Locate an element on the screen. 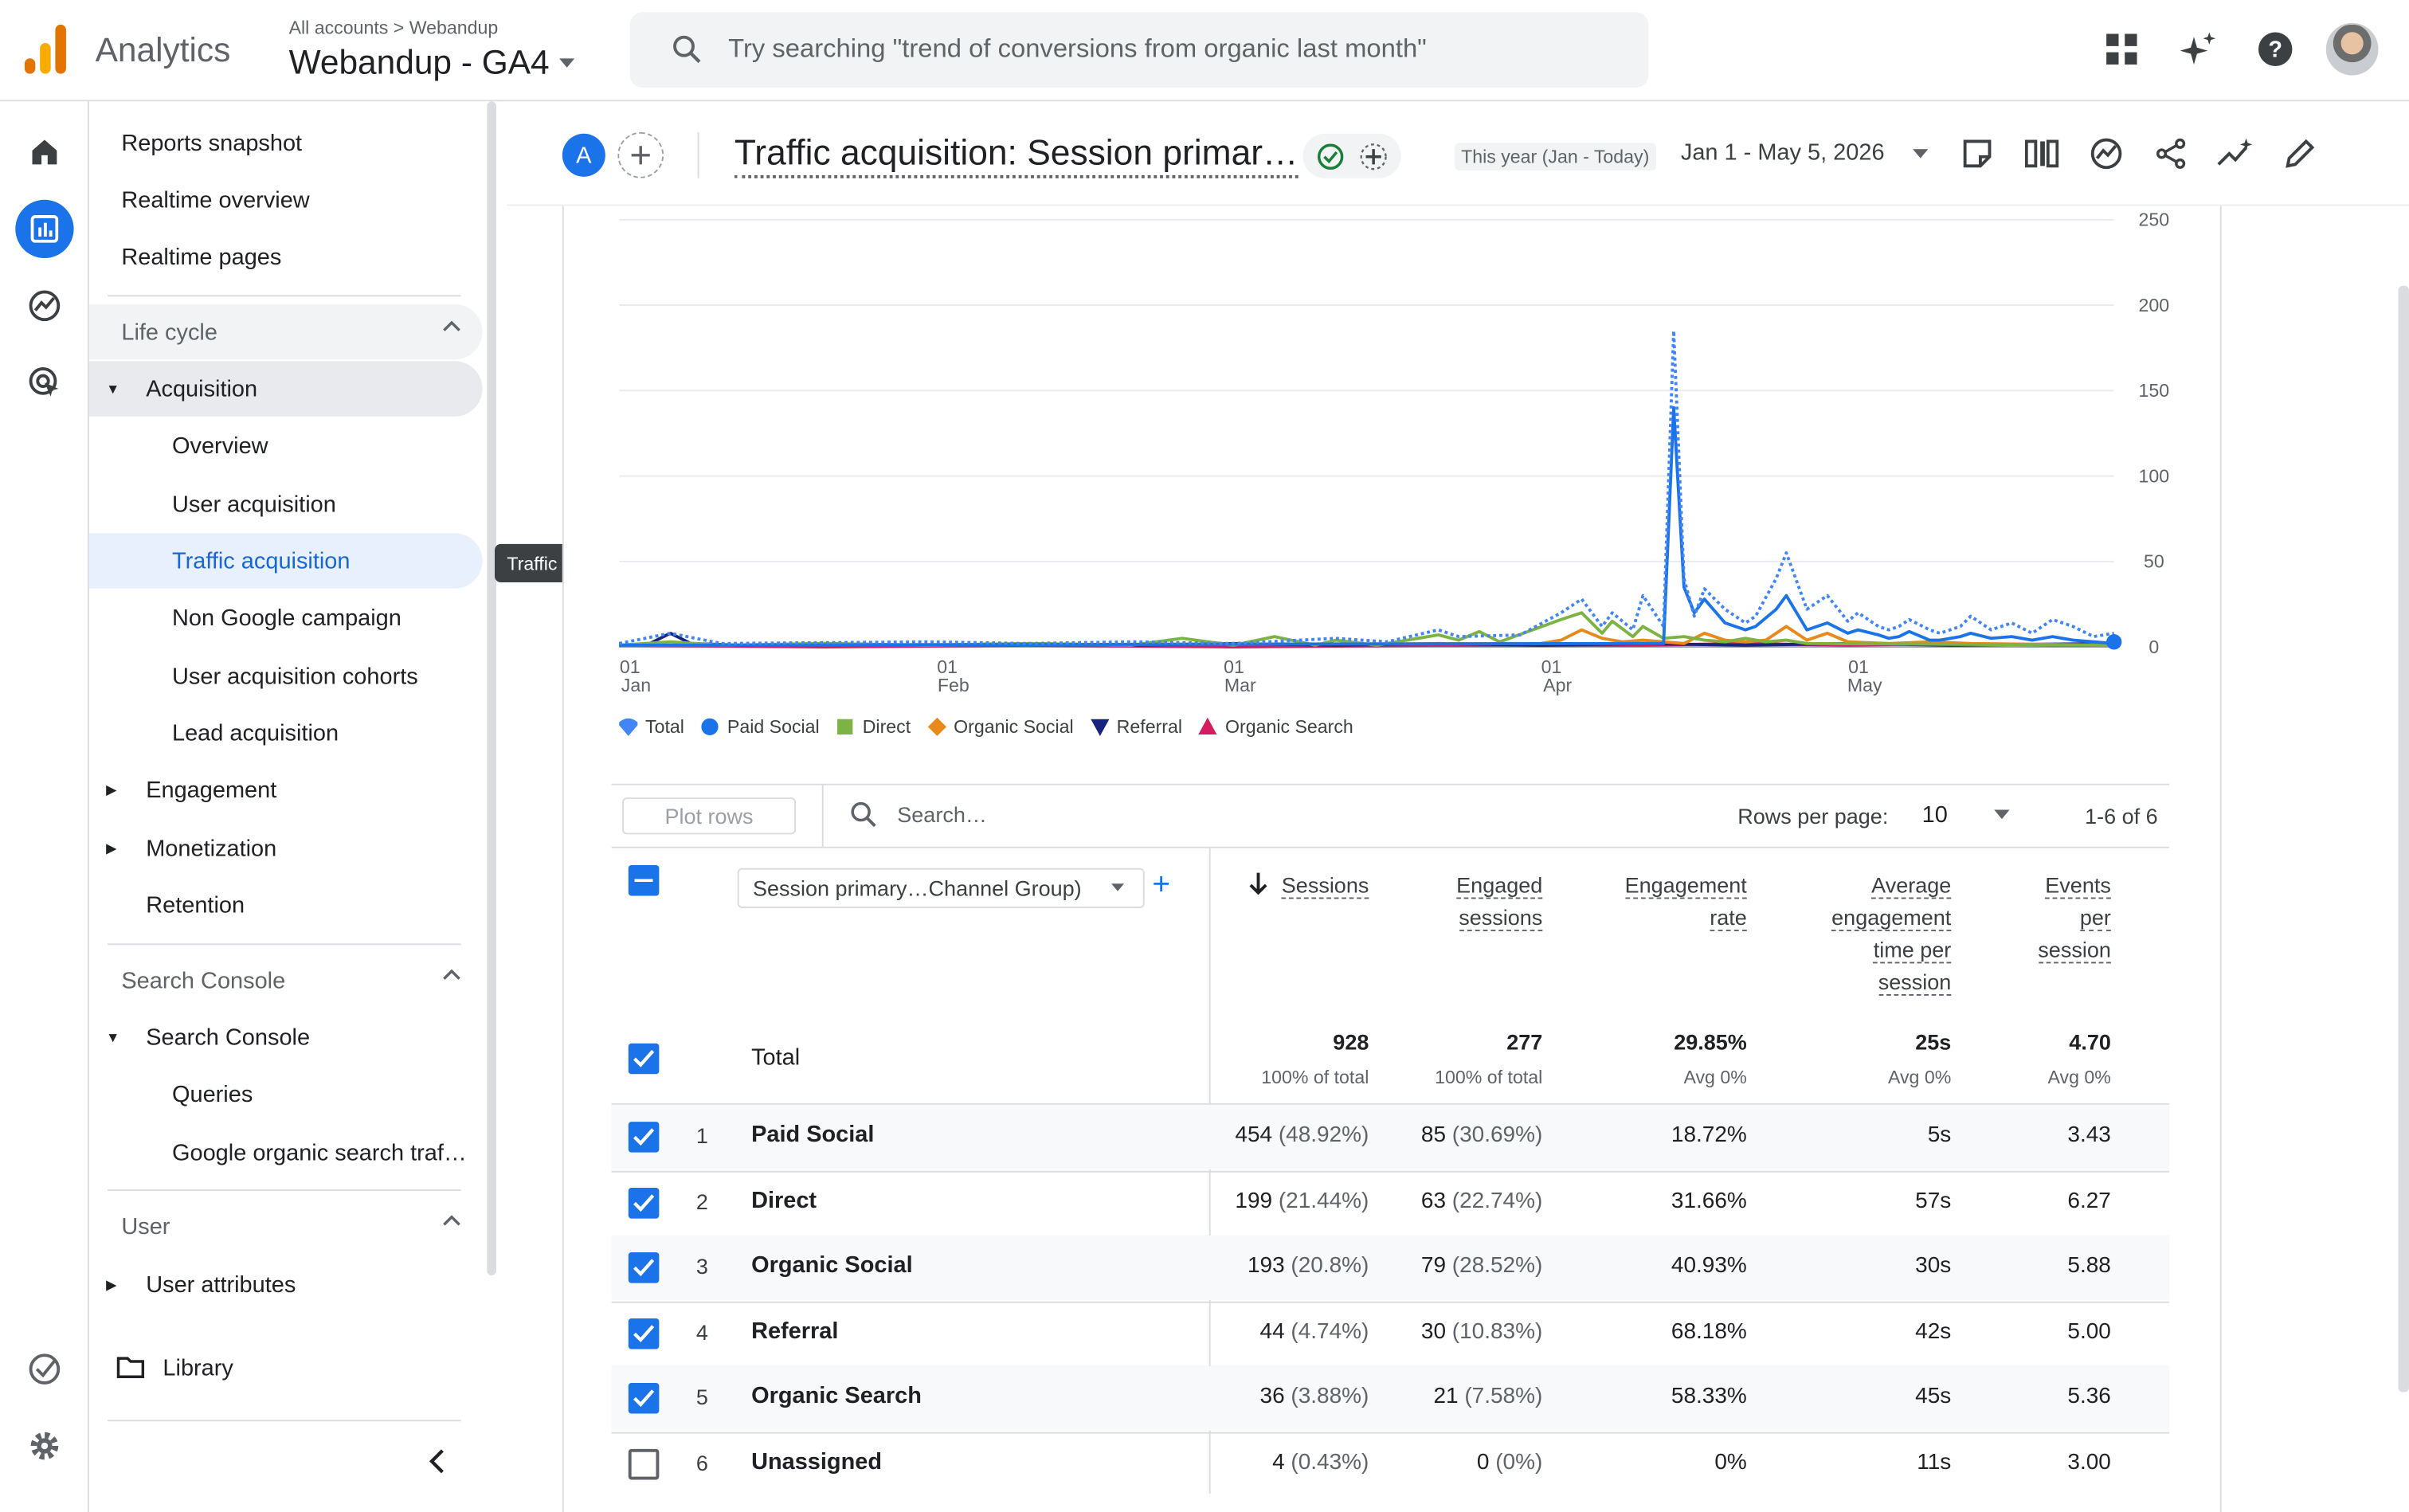 This screenshot has width=2409, height=1512. series-line-total is located at coordinates (1366, 487).